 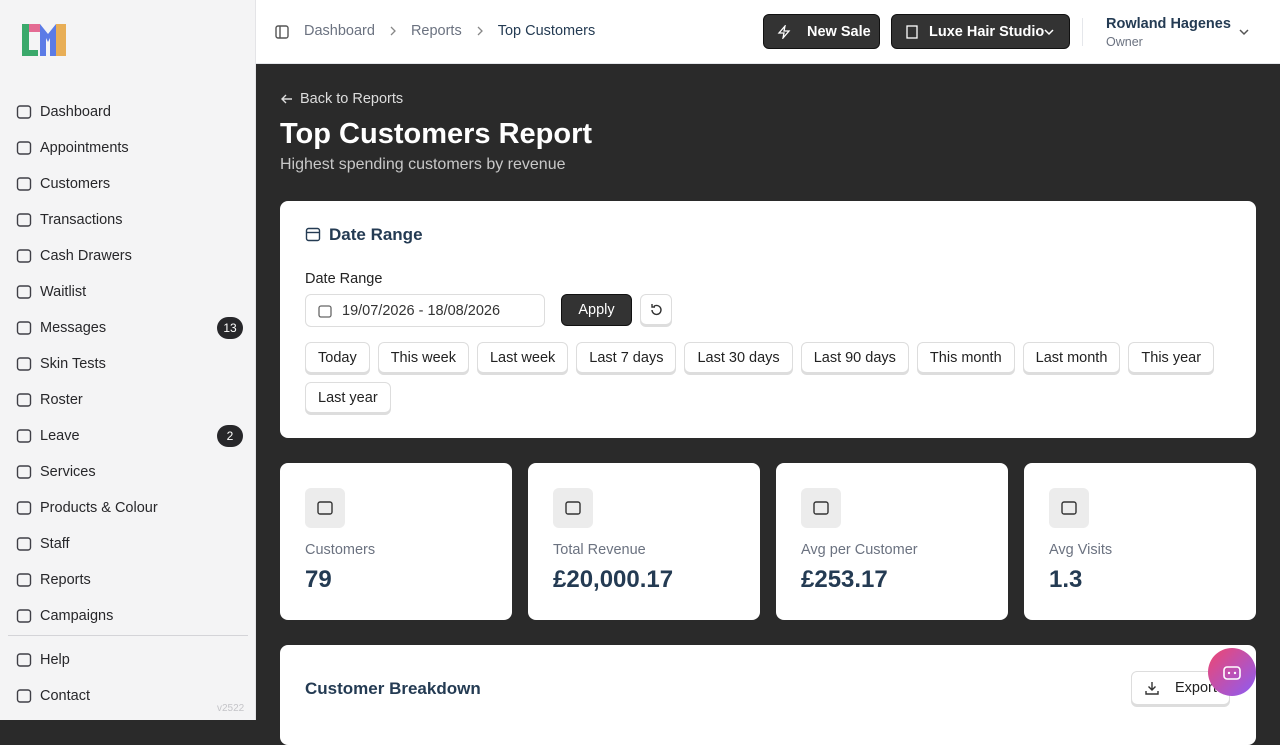 What do you see at coordinates (128, 660) in the screenshot?
I see `nav-item: Help` at bounding box center [128, 660].